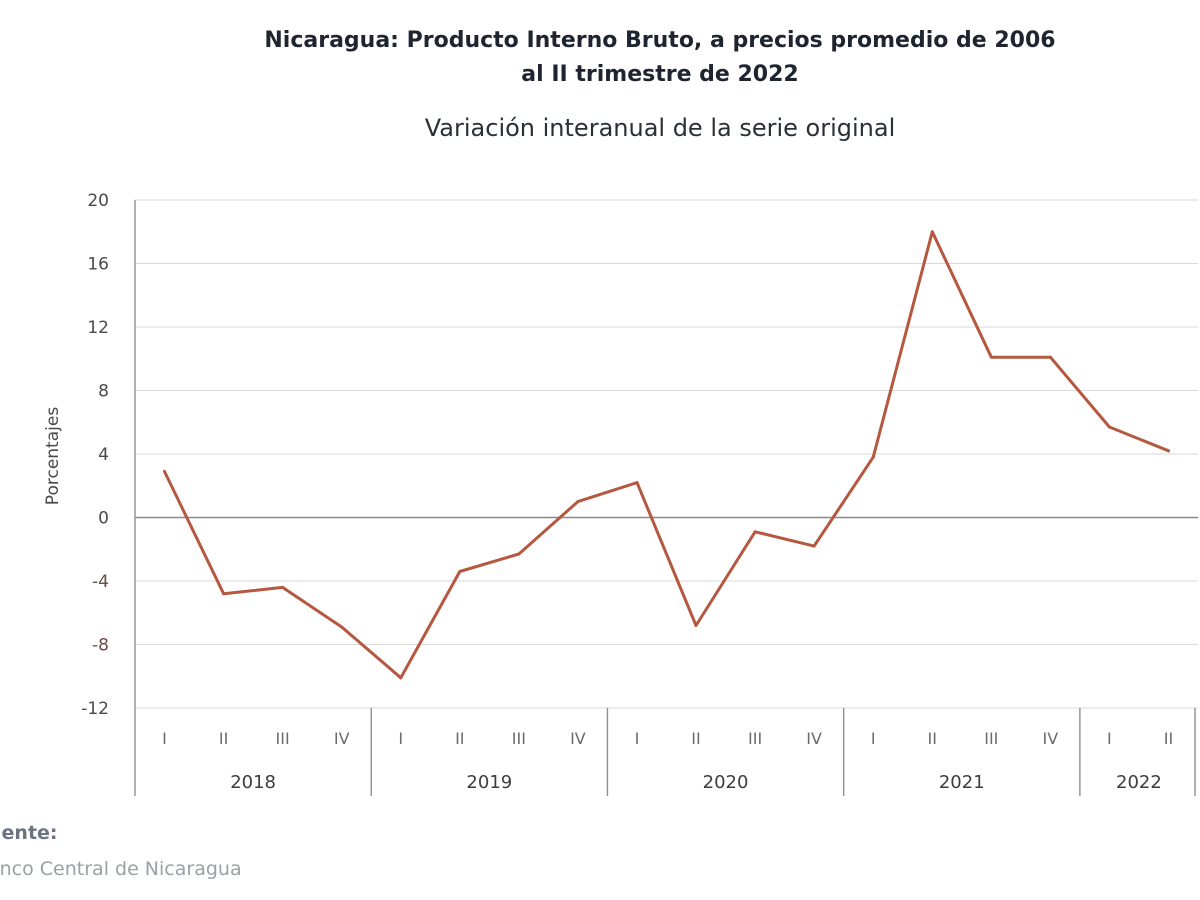  I want to click on y-axis-title: Porcentajes, so click(53, 456).